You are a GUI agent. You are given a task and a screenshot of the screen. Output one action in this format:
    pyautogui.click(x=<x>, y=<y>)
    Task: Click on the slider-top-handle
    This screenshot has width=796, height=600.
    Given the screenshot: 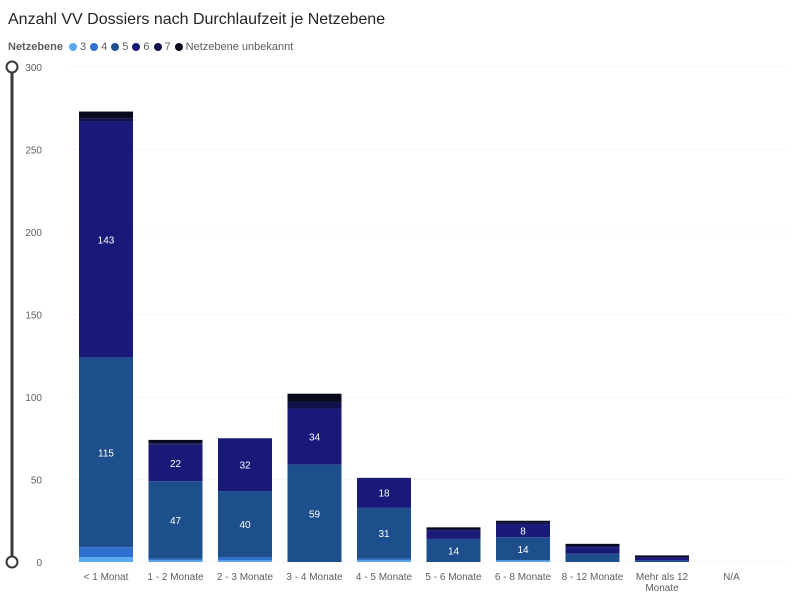 What is the action you would take?
    pyautogui.click(x=12, y=67)
    